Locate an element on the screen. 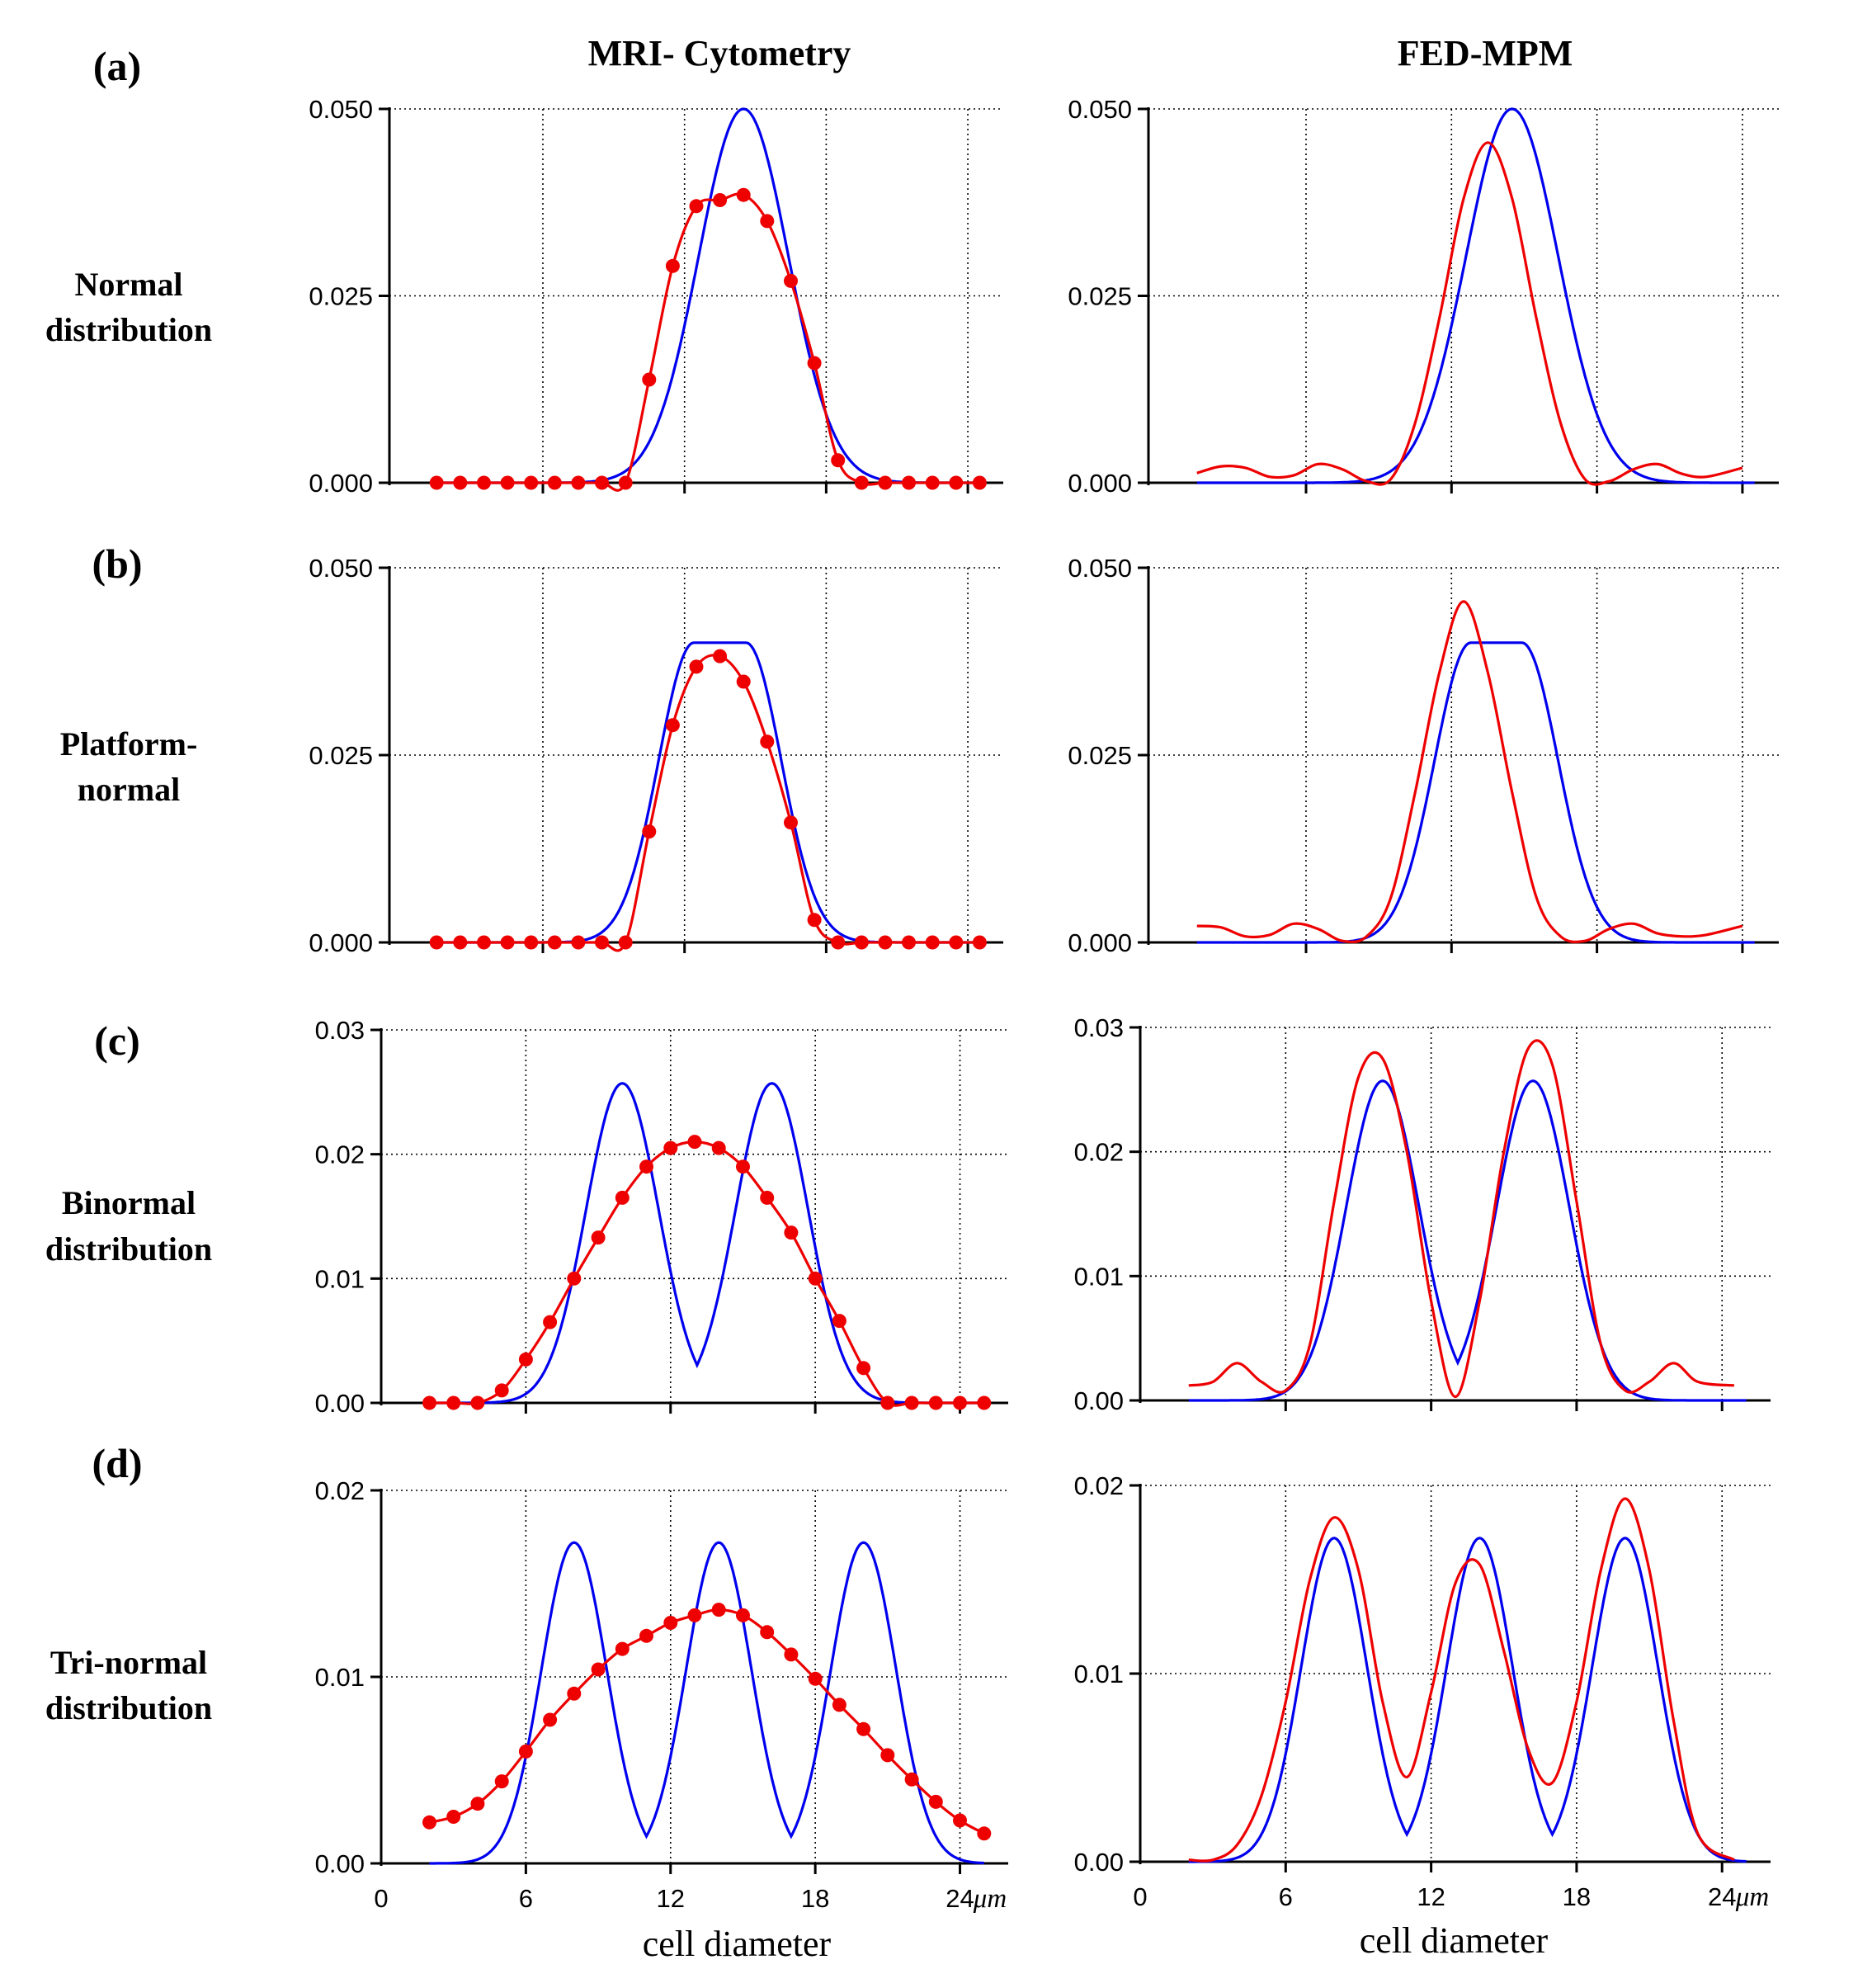 This screenshot has width=1858, height=1988. panel-r1-c1: 0.000 0.025 0.050 is located at coordinates (1424, 756).